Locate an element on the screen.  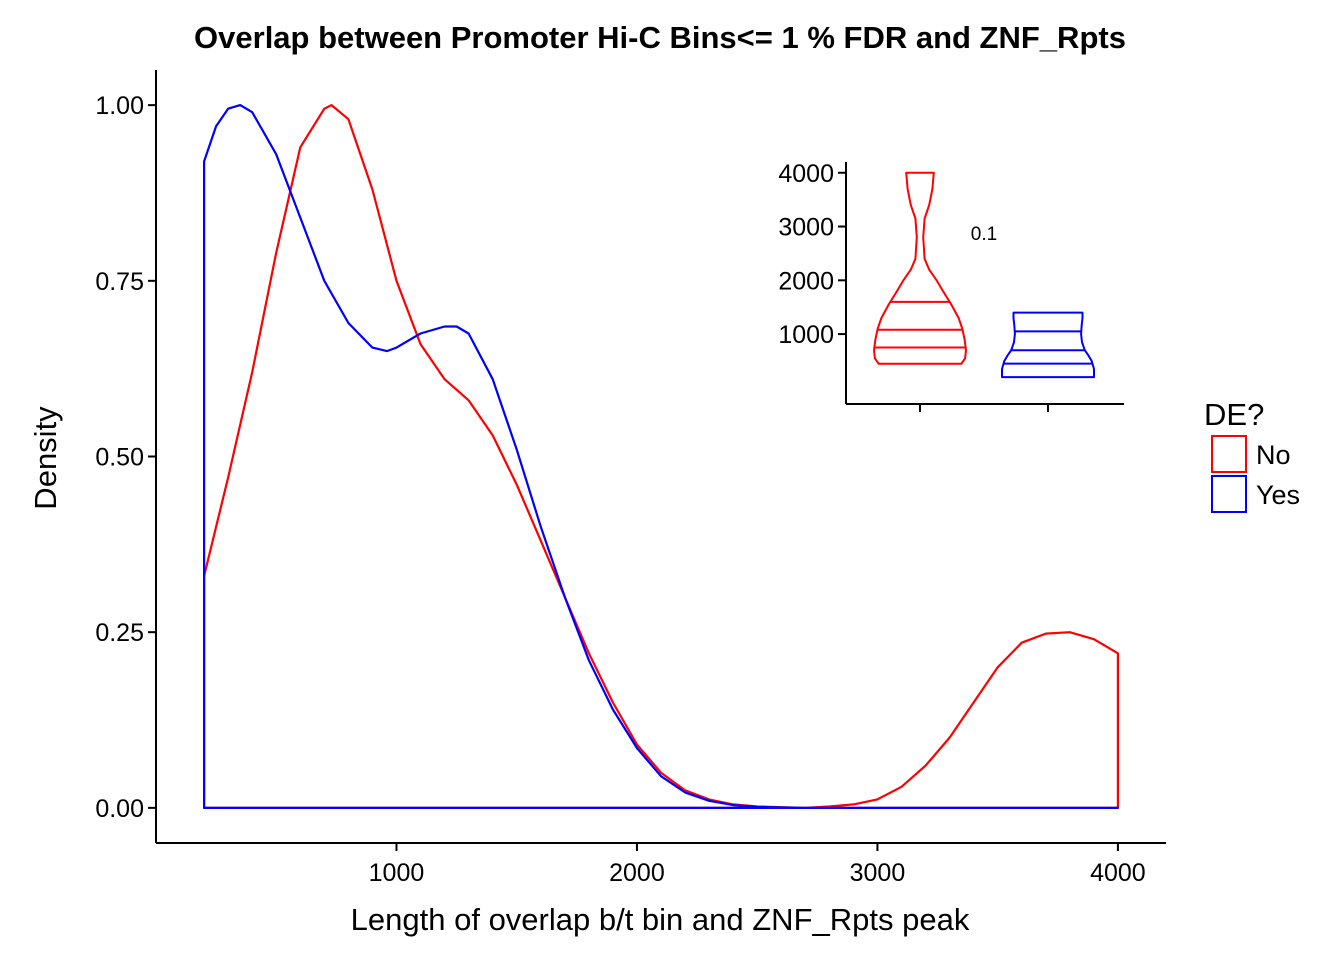
legend-entries: No Yes is located at coordinates (1255, 474).